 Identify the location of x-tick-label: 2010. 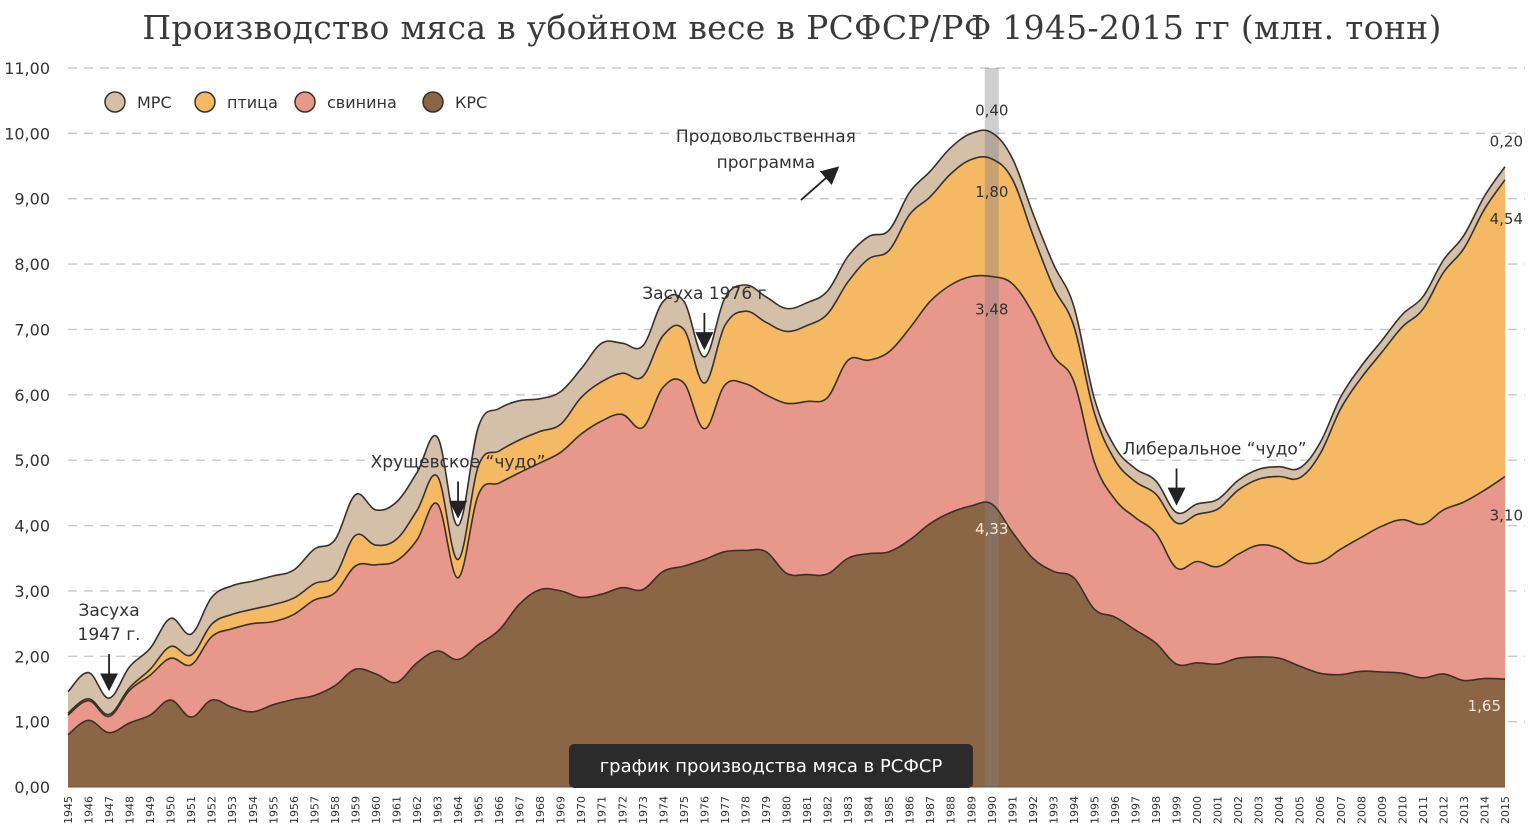
(1402, 810).